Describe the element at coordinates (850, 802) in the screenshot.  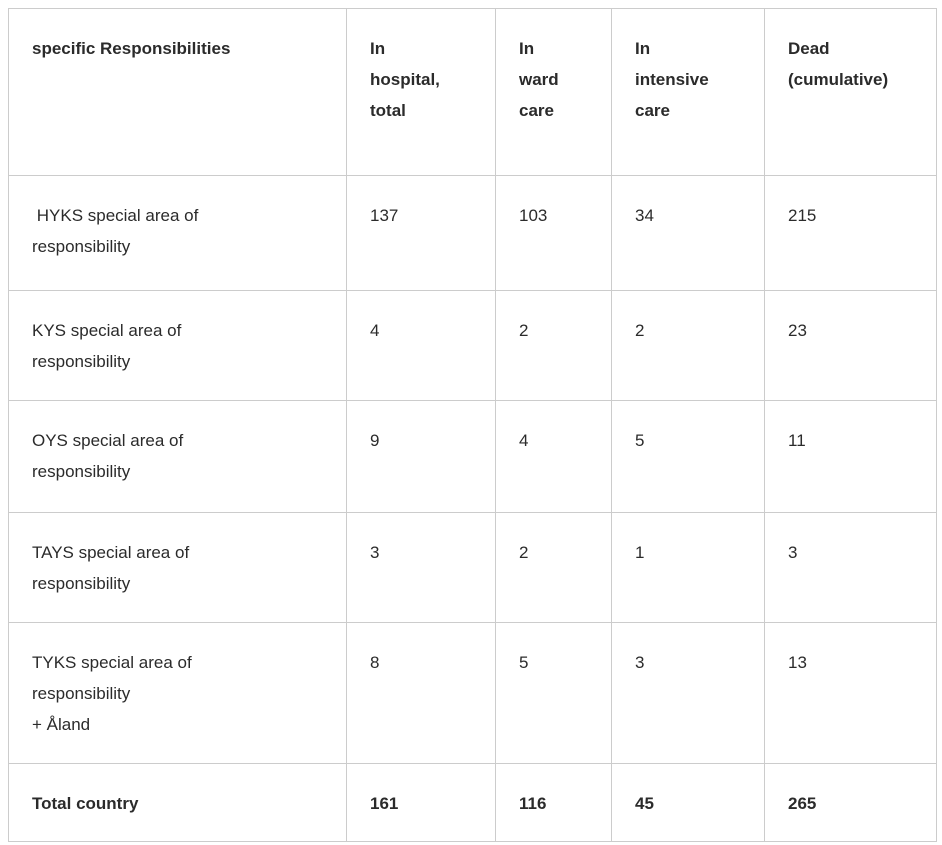
I see `value-cell: 265` at that location.